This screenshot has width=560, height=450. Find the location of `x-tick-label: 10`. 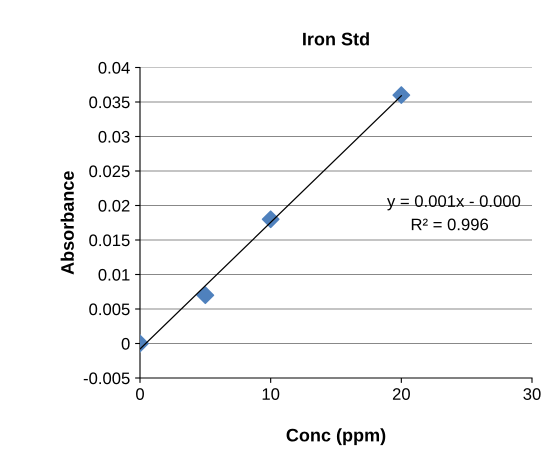

x-tick-label: 10 is located at coordinates (271, 394).